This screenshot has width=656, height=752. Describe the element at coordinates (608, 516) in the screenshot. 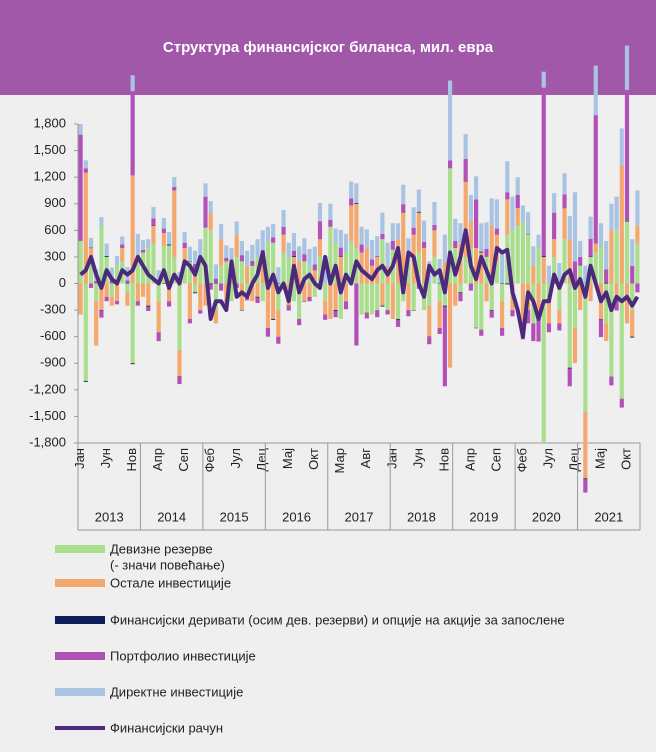

I see `year-label: 2021` at that location.